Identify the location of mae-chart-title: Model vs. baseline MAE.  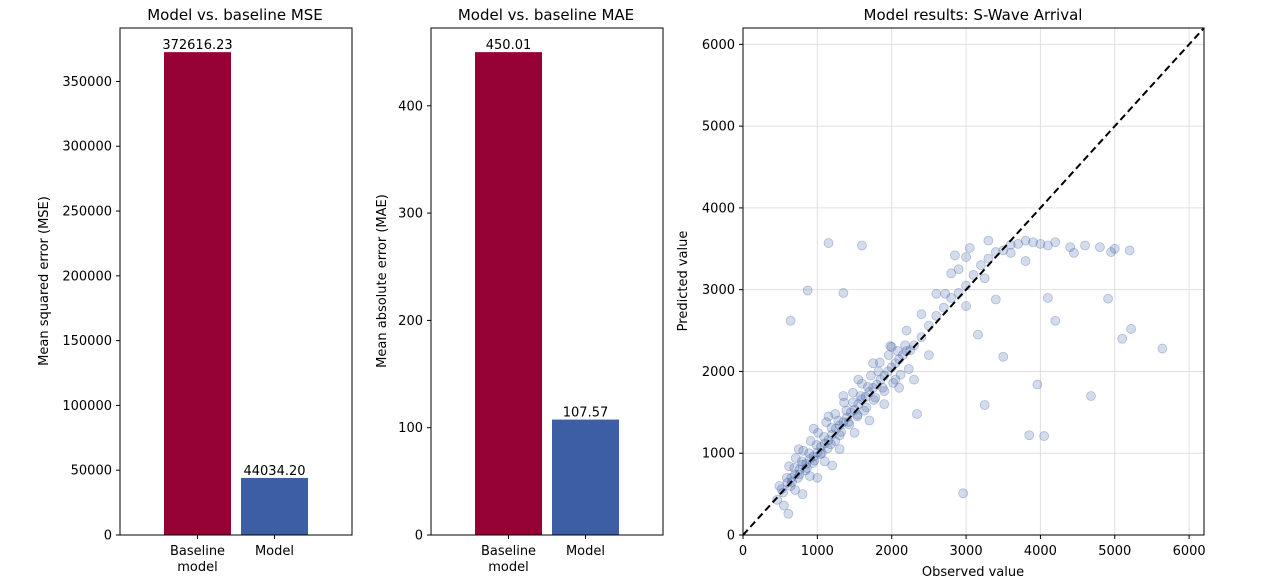
(546, 15).